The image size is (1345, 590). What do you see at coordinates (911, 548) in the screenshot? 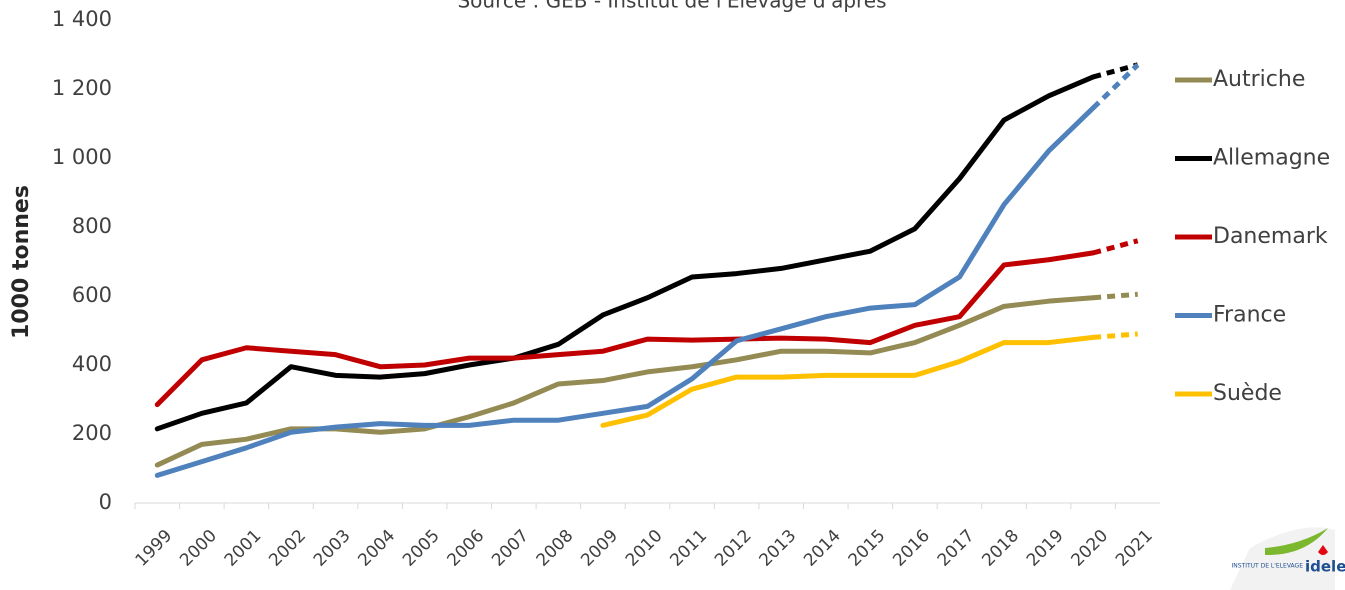
I see `x-tick-label: 2016` at bounding box center [911, 548].